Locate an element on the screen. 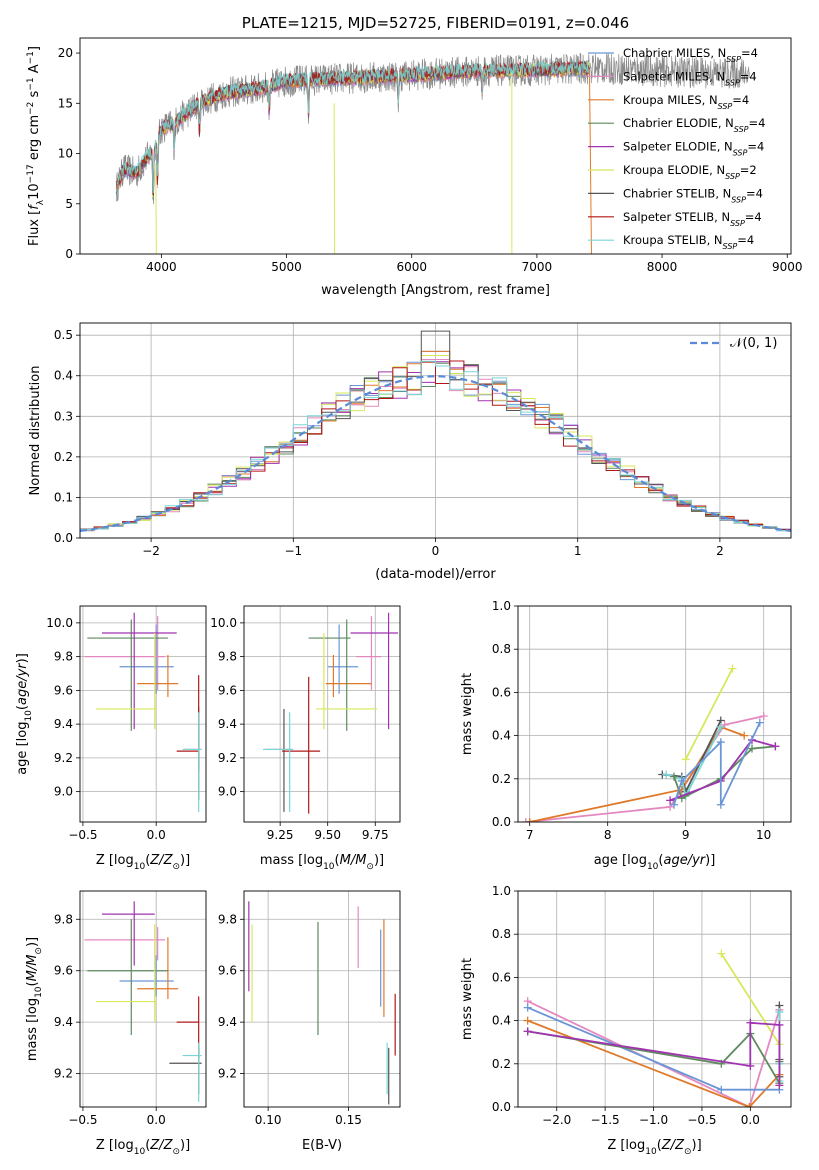  axes-mass-weight-vs-age: 7 8 9 10 0.0 0.2 0.4 0.6 0.8 1.0 is located at coordinates (642, 720).